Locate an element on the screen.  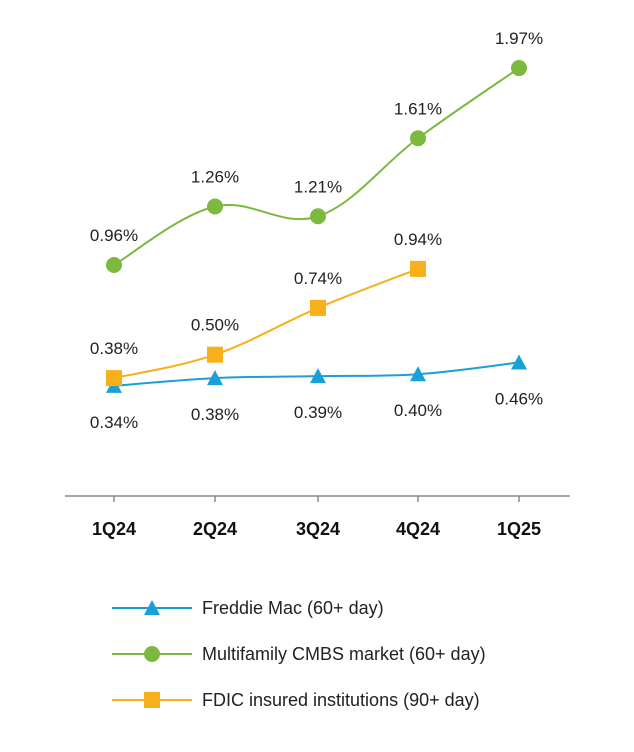
data-label: 0.46% is located at coordinates (519, 399).